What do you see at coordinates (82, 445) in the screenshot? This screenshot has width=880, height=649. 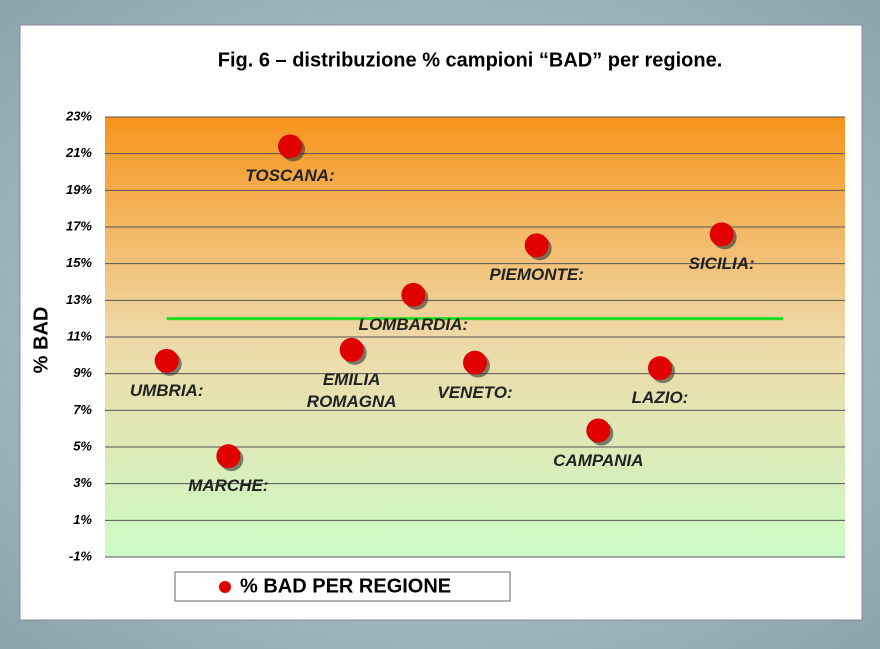 I see `y-tick-label: 5%` at bounding box center [82, 445].